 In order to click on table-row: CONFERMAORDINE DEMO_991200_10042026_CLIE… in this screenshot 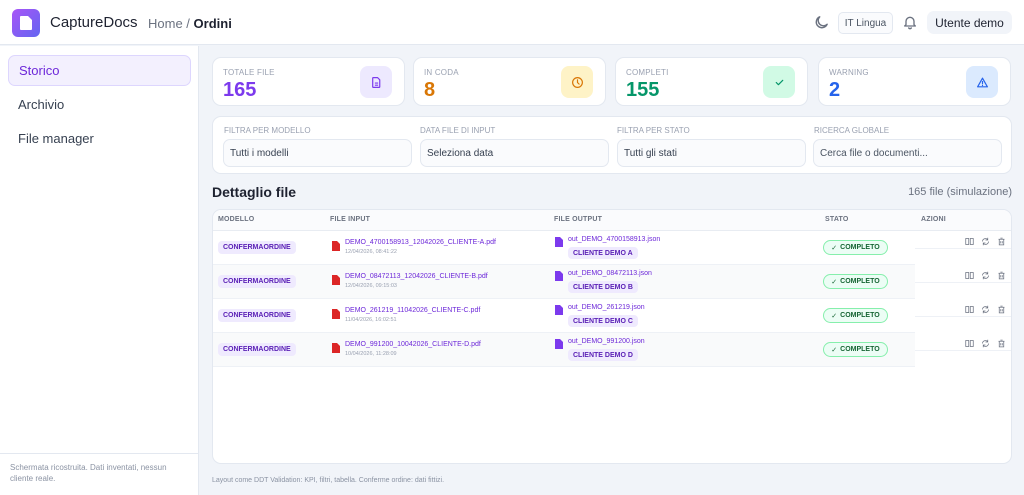, I will do `click(564, 350)`.